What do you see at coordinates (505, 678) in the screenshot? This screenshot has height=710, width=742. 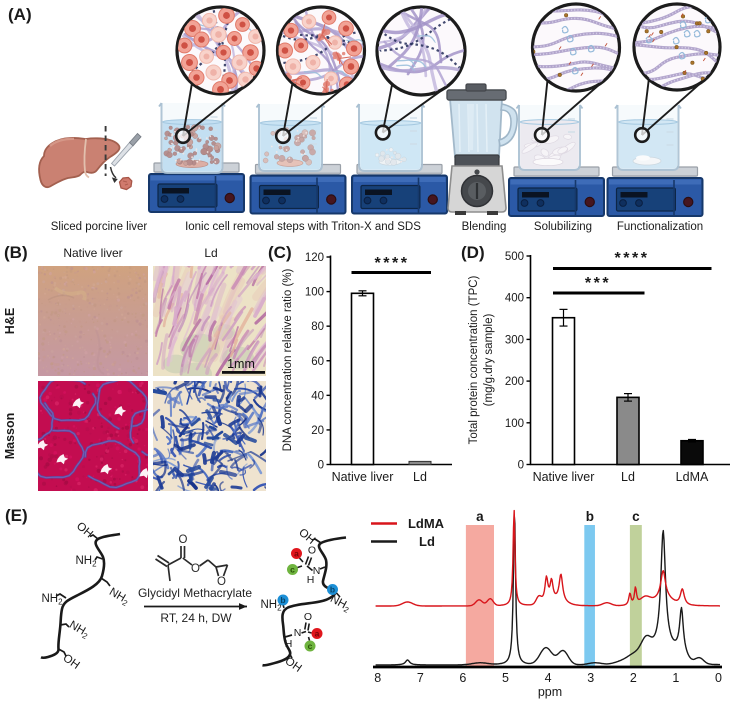 I see `svg-text: 5` at bounding box center [505, 678].